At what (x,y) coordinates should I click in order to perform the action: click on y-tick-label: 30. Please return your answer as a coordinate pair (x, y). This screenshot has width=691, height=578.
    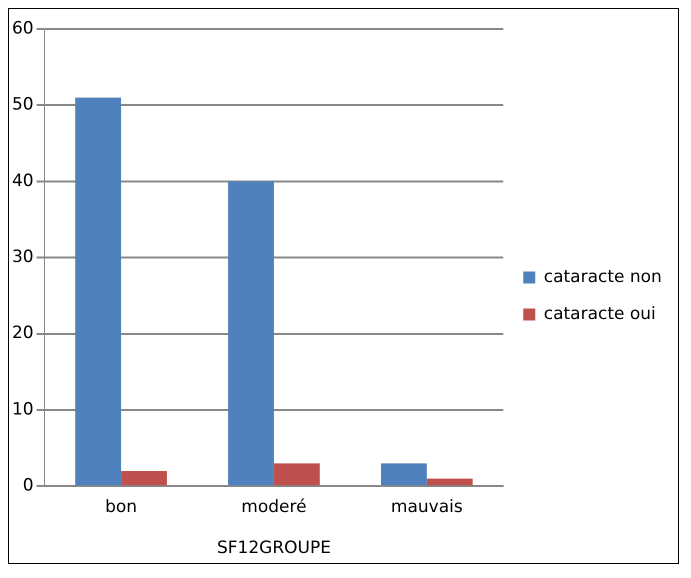
    Looking at the image, I should click on (23, 257).